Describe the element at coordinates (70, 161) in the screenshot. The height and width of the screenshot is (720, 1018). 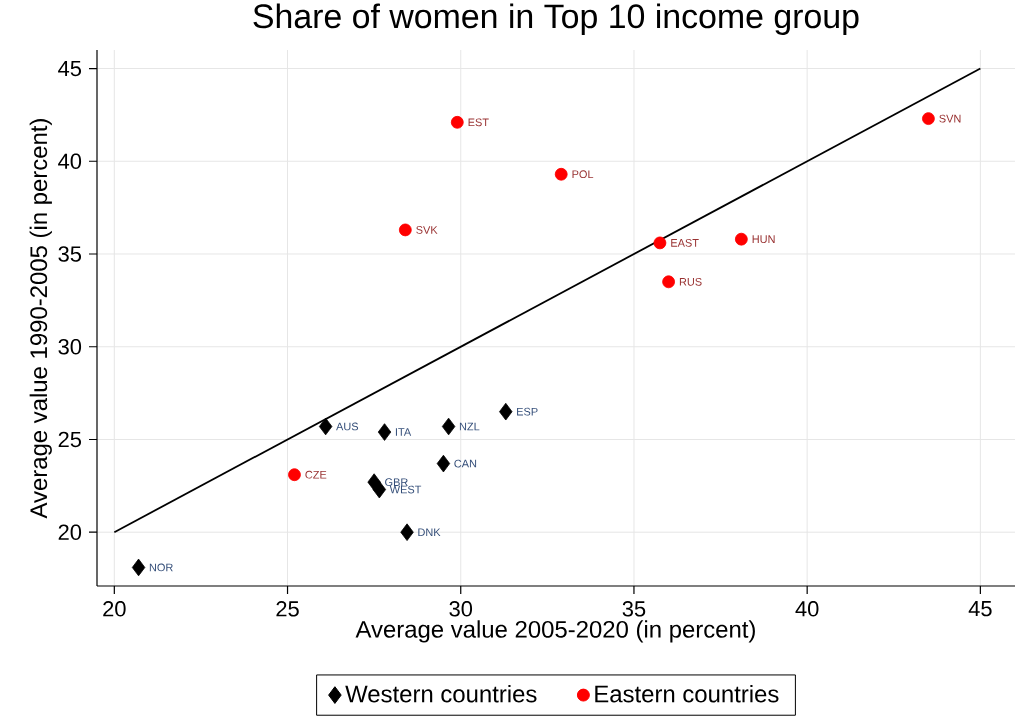
I see `y-tick-label: 40` at that location.